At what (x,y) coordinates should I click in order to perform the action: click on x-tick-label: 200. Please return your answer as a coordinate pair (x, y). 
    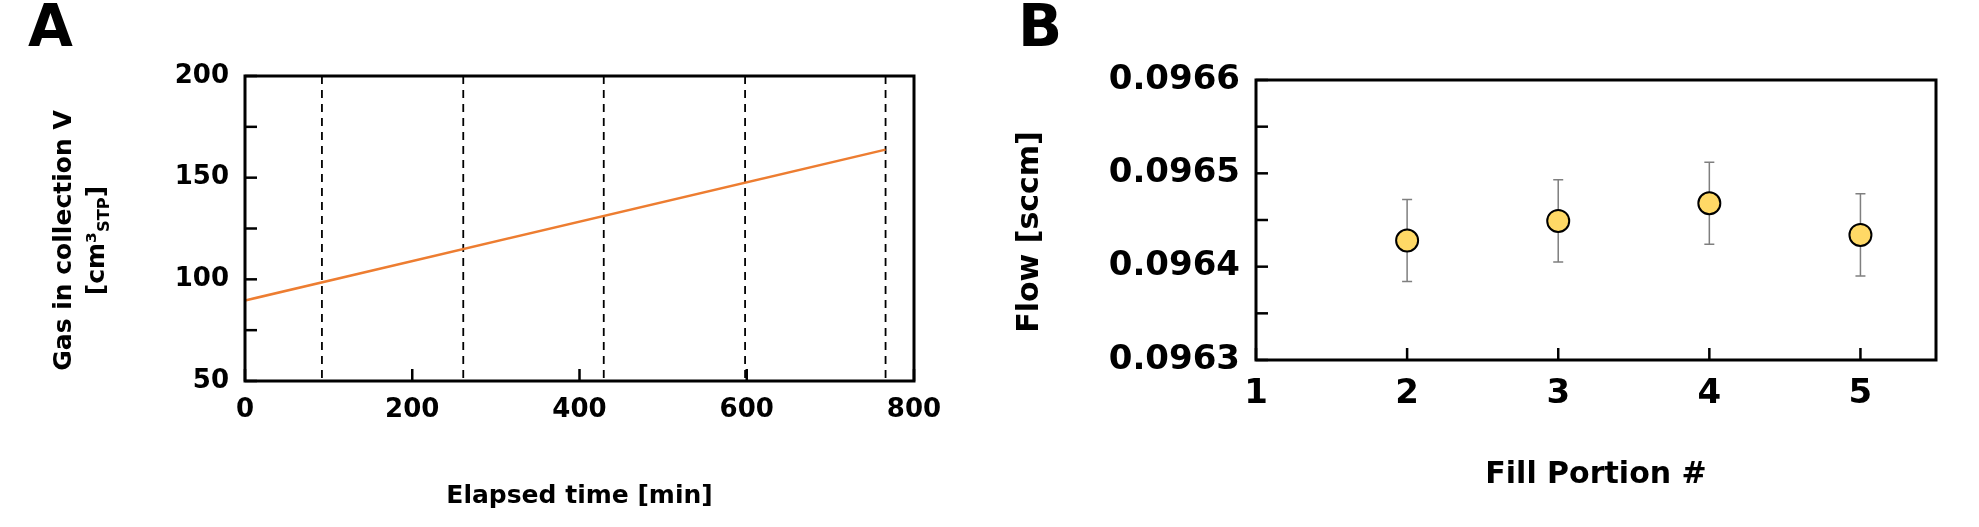
    Looking at the image, I should click on (412, 408).